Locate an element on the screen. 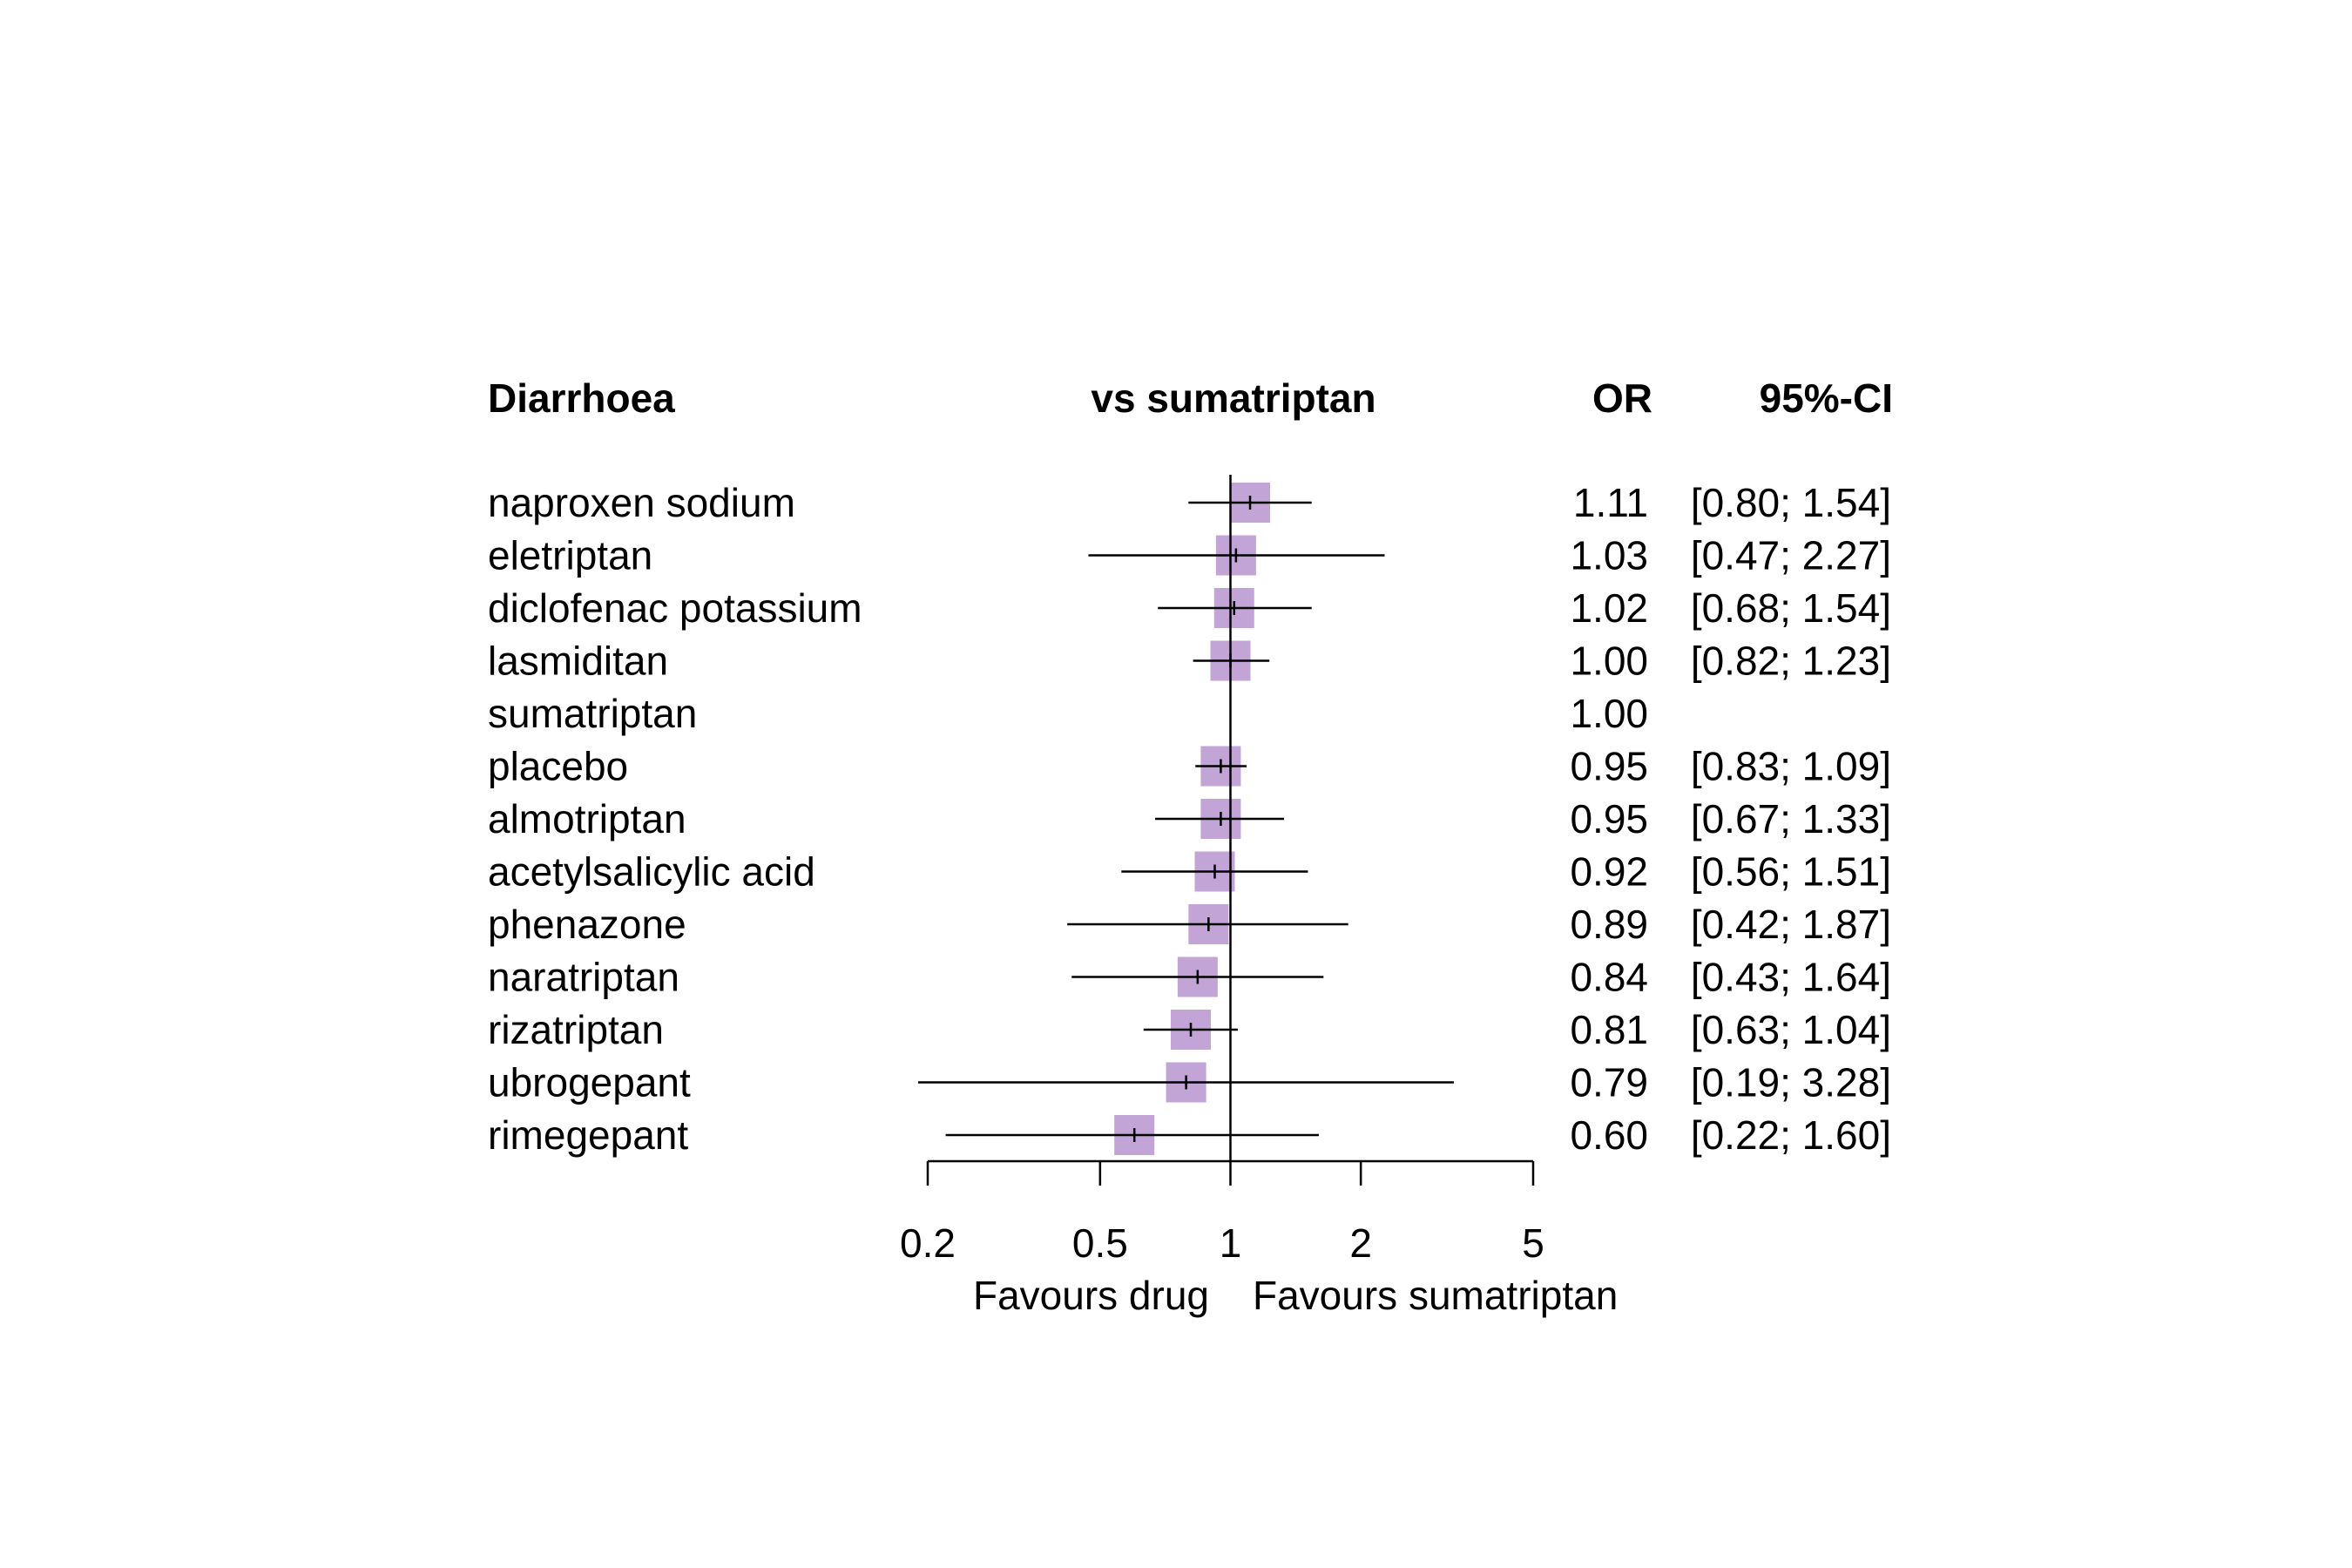  row-label-lasmiditan: lasmiditan is located at coordinates (578, 662).